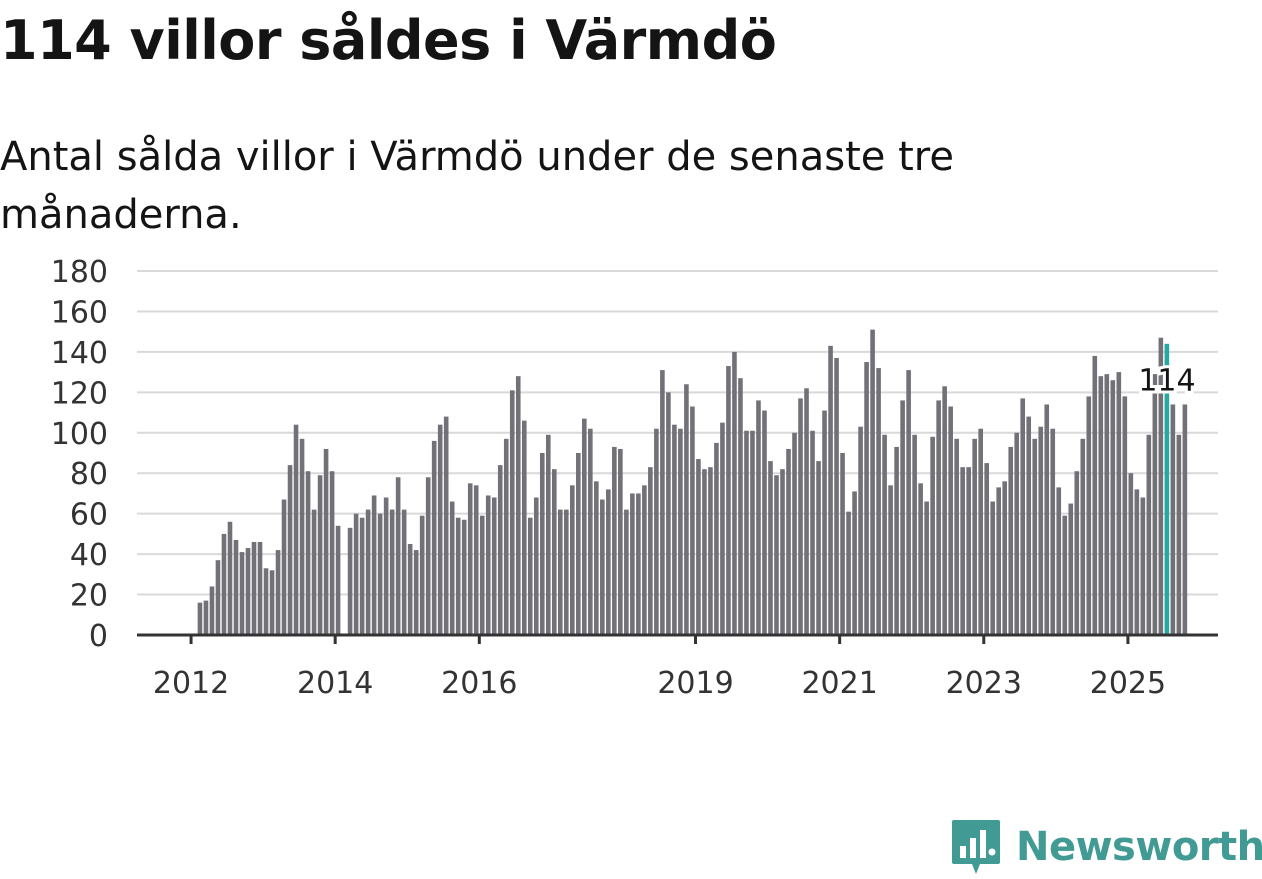 This screenshot has width=1262, height=879. I want to click on y-tick-label: 100, so click(79, 434).